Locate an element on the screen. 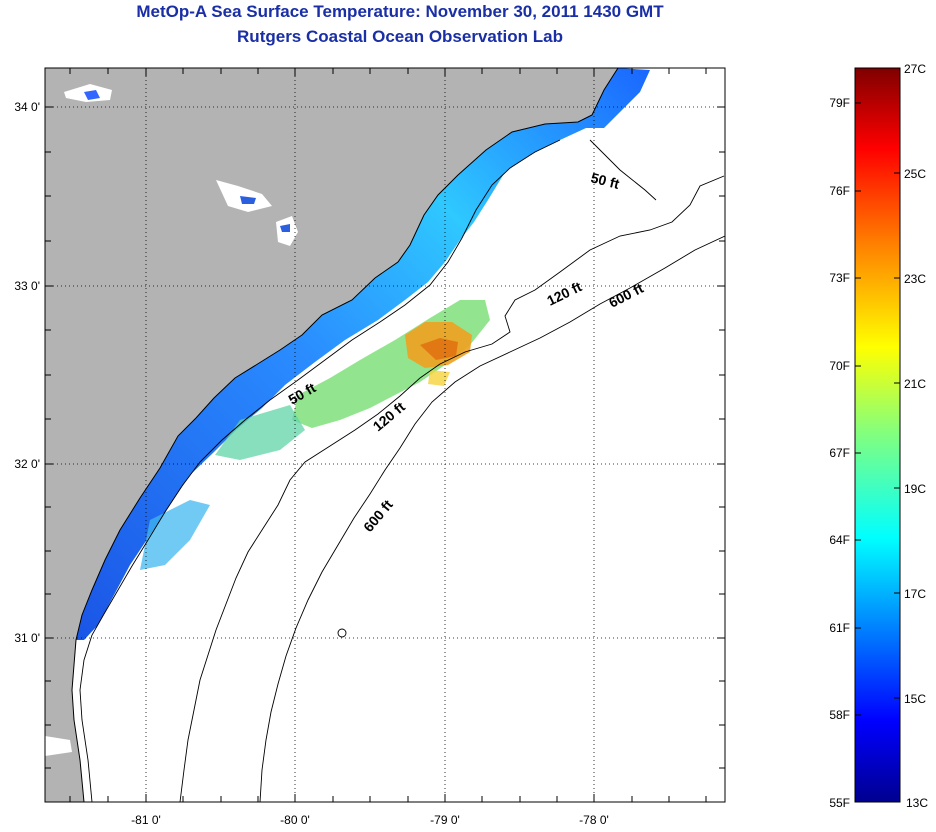 The image size is (936, 832). bathymetry-ring is located at coordinates (342, 633).